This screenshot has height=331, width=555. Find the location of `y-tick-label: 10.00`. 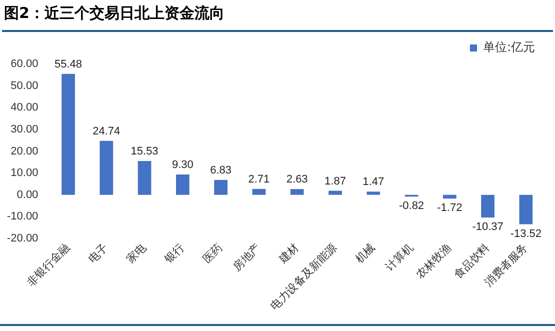

y-tick-label: 10.00 is located at coordinates (24, 173).